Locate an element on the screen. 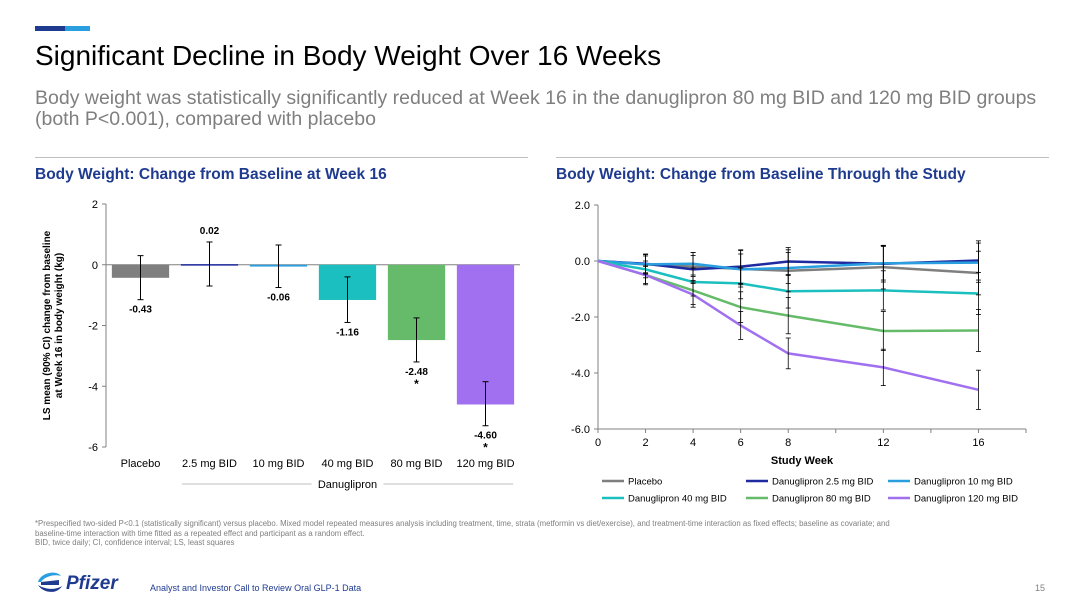 This screenshot has height=606, width=1080. accent-bar is located at coordinates (62, 28).